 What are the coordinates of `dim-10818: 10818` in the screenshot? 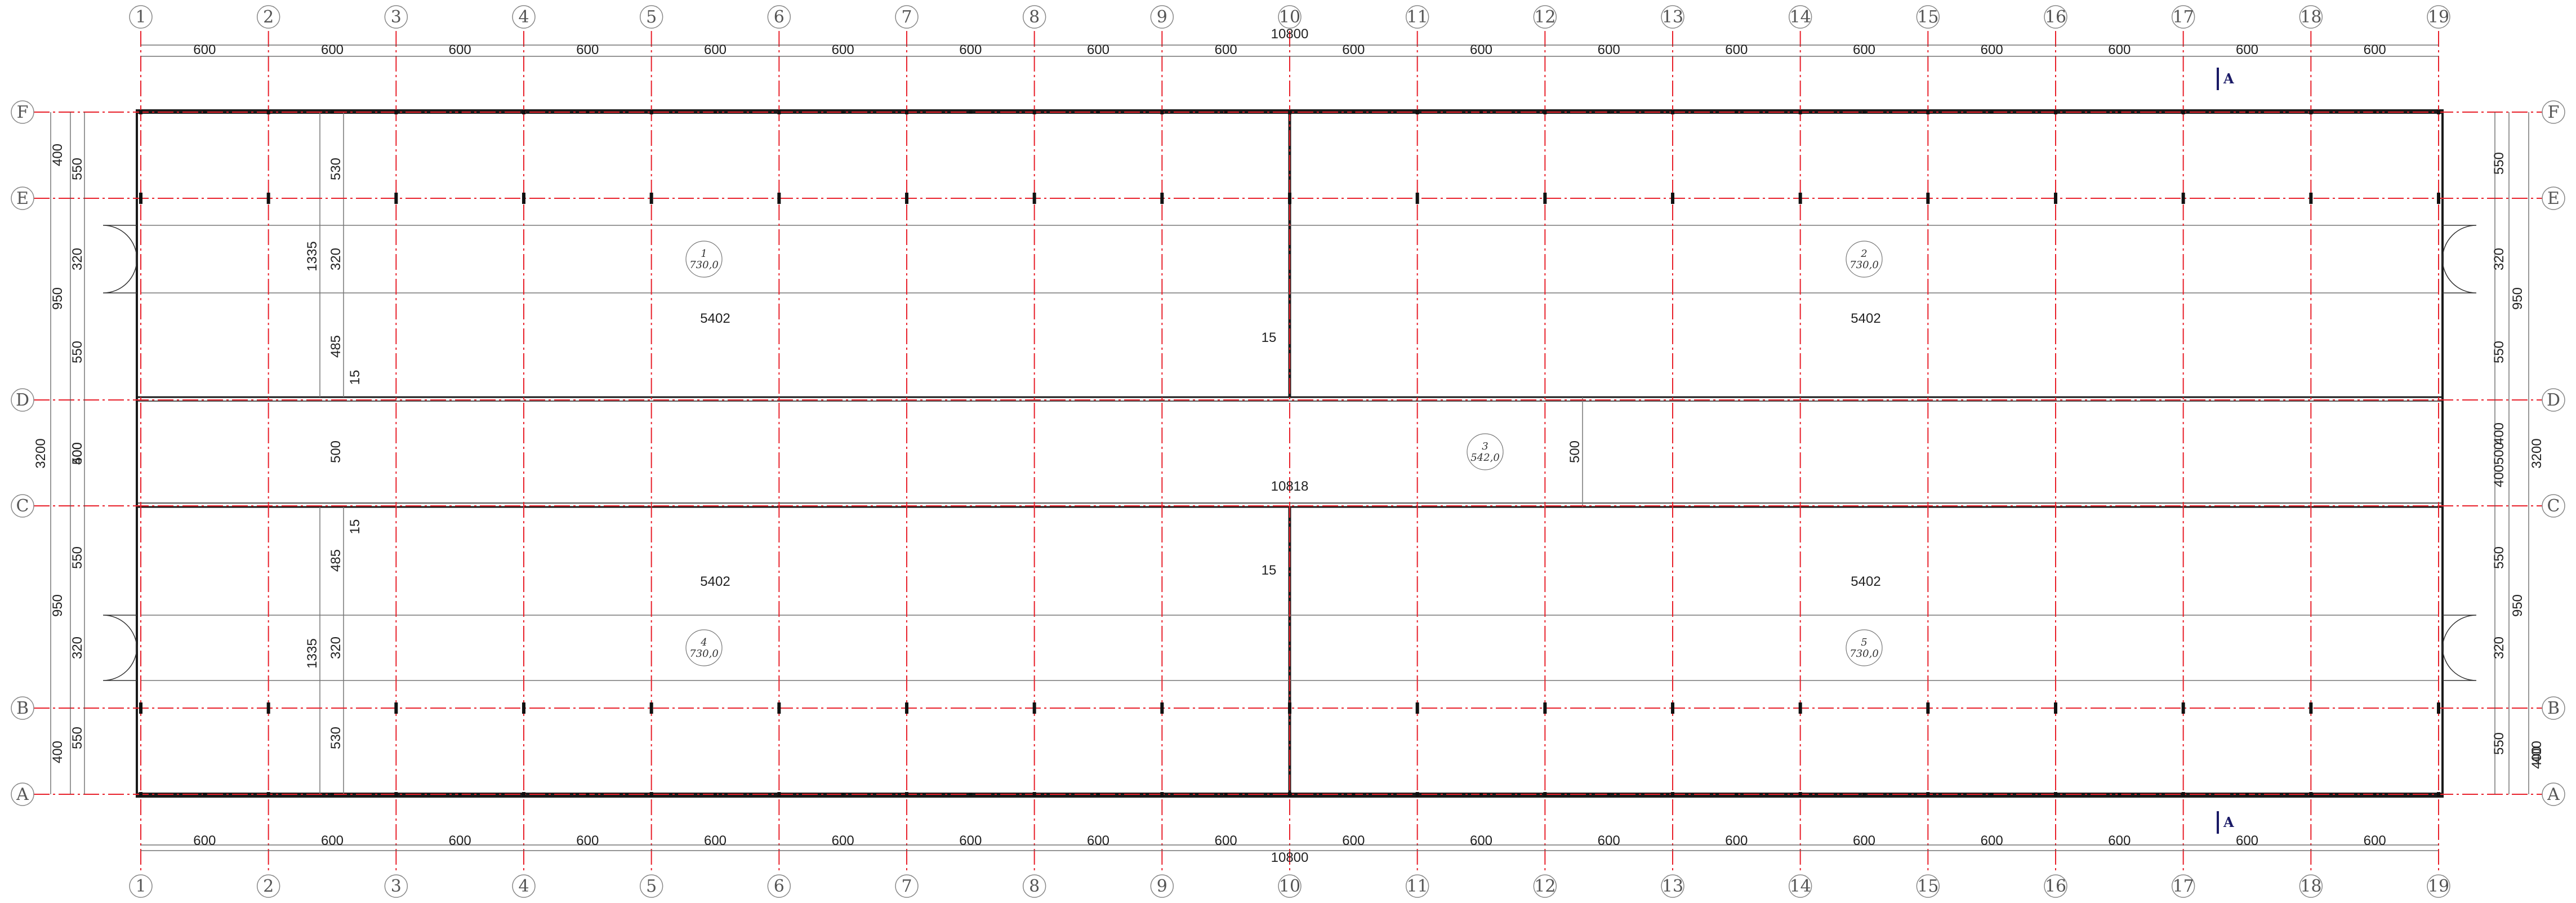 It's located at (1290, 486).